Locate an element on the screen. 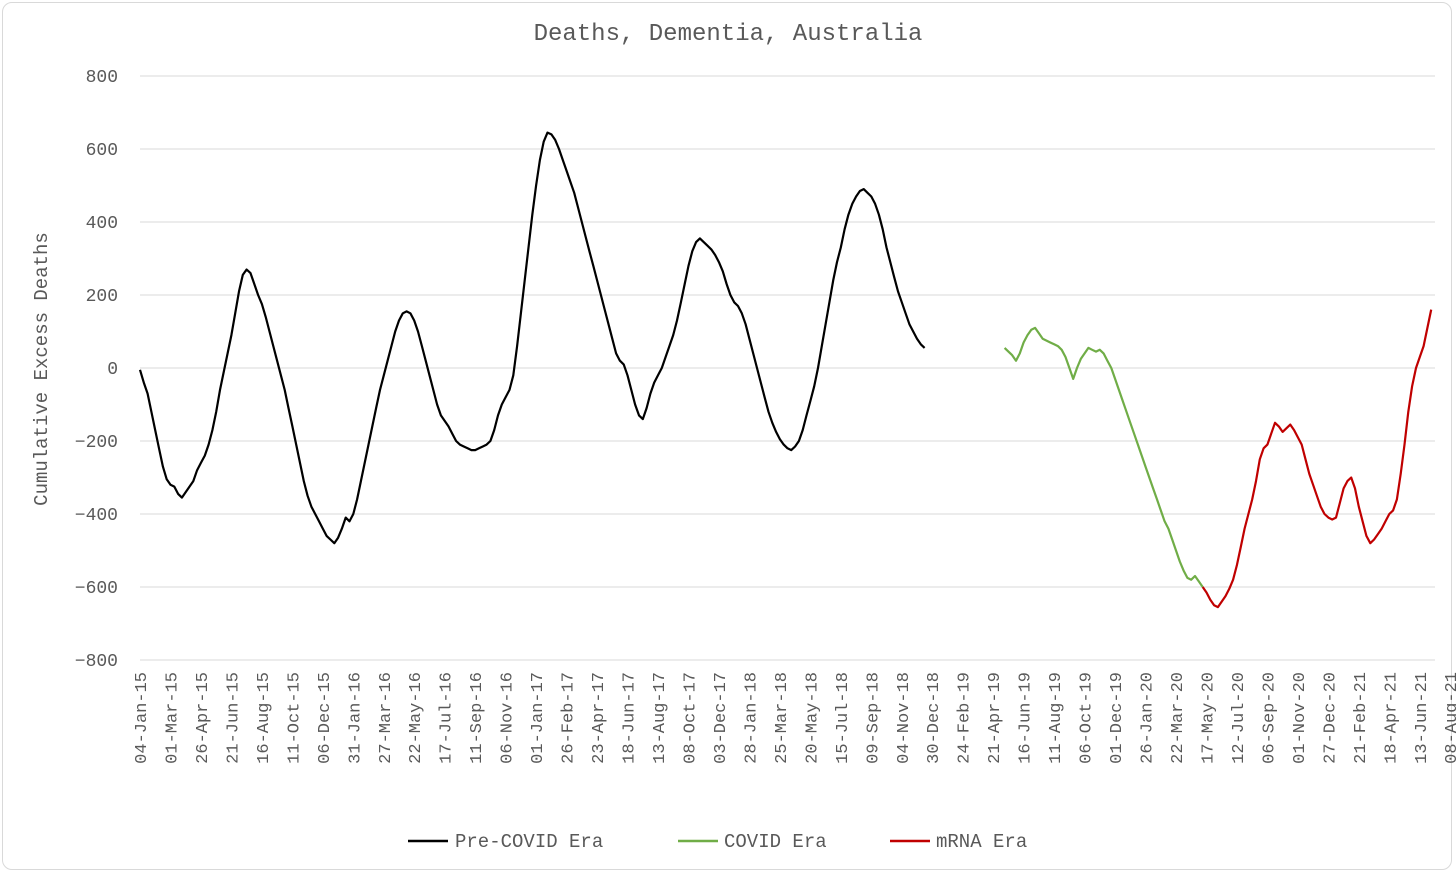 The image size is (1456, 874). legend-label-mrna: mRNA Era is located at coordinates (981, 842).